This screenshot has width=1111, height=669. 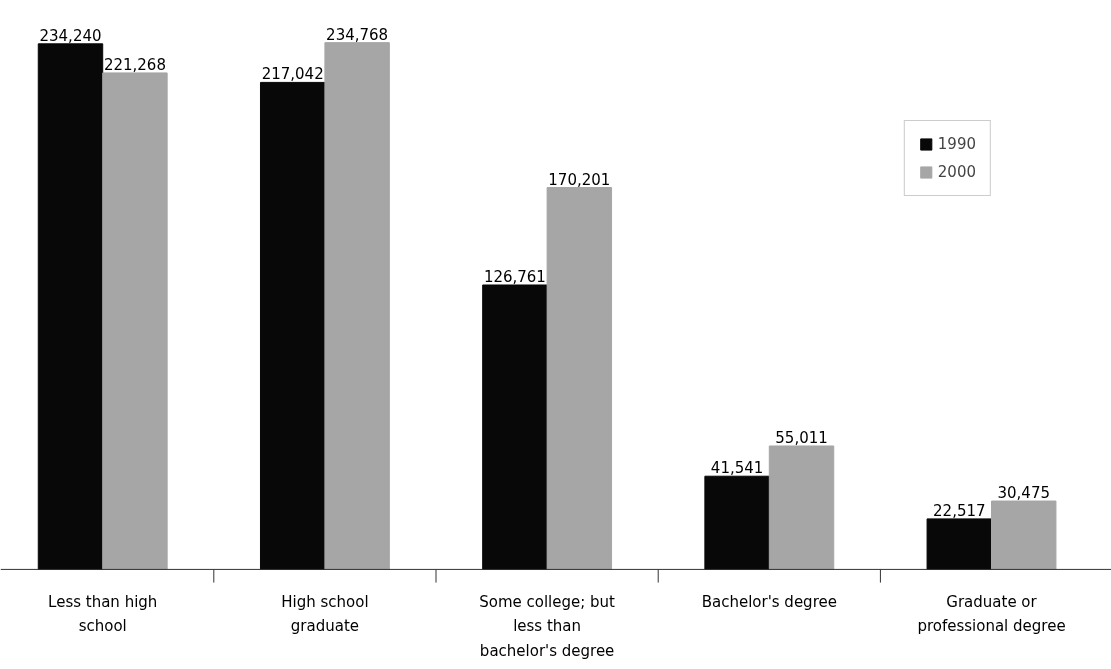 I want to click on data-label: 234,768, so click(x=357, y=34).